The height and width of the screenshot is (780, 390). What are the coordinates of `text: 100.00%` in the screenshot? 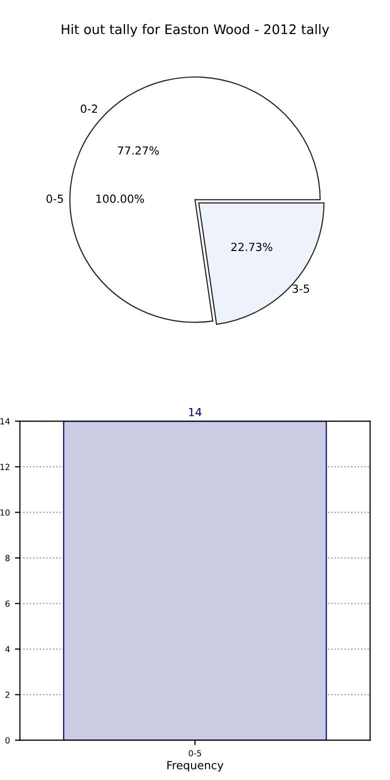 It's located at (120, 198).